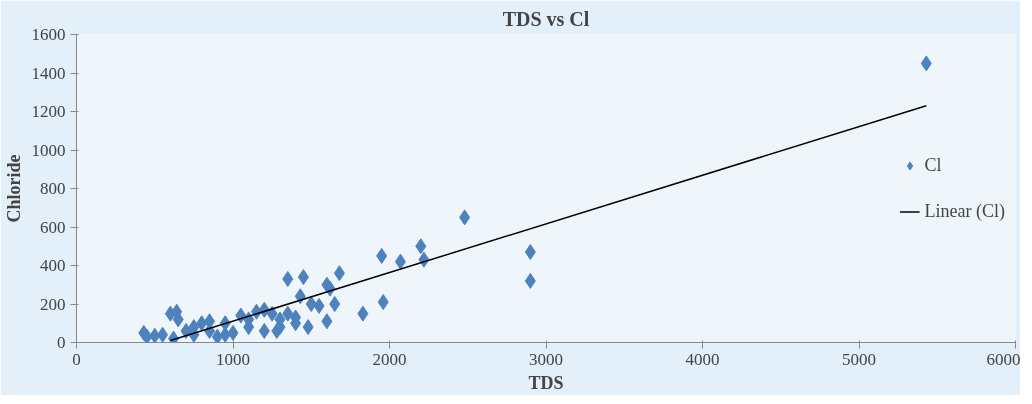  What do you see at coordinates (61, 342) in the screenshot?
I see `y-tick-label: 0` at bounding box center [61, 342].